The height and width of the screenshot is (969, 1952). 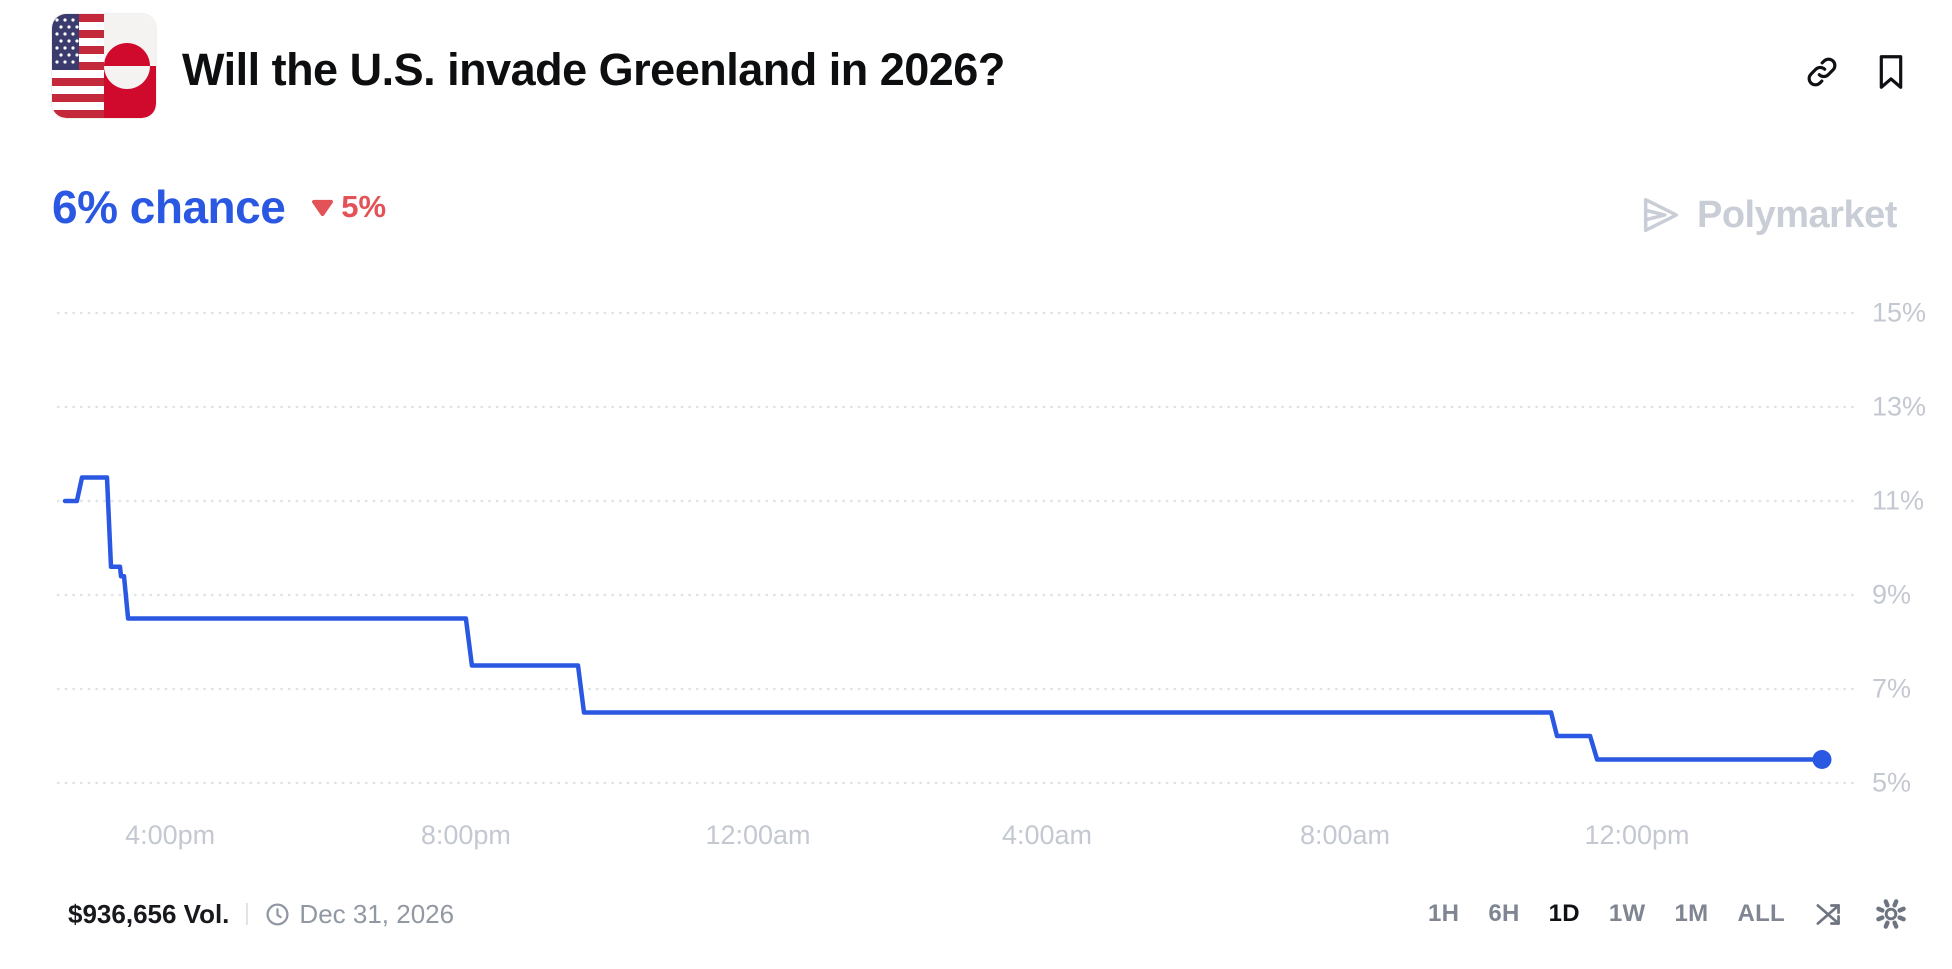 I want to click on polymarket-wordmark: Polymarket, so click(x=1797, y=214).